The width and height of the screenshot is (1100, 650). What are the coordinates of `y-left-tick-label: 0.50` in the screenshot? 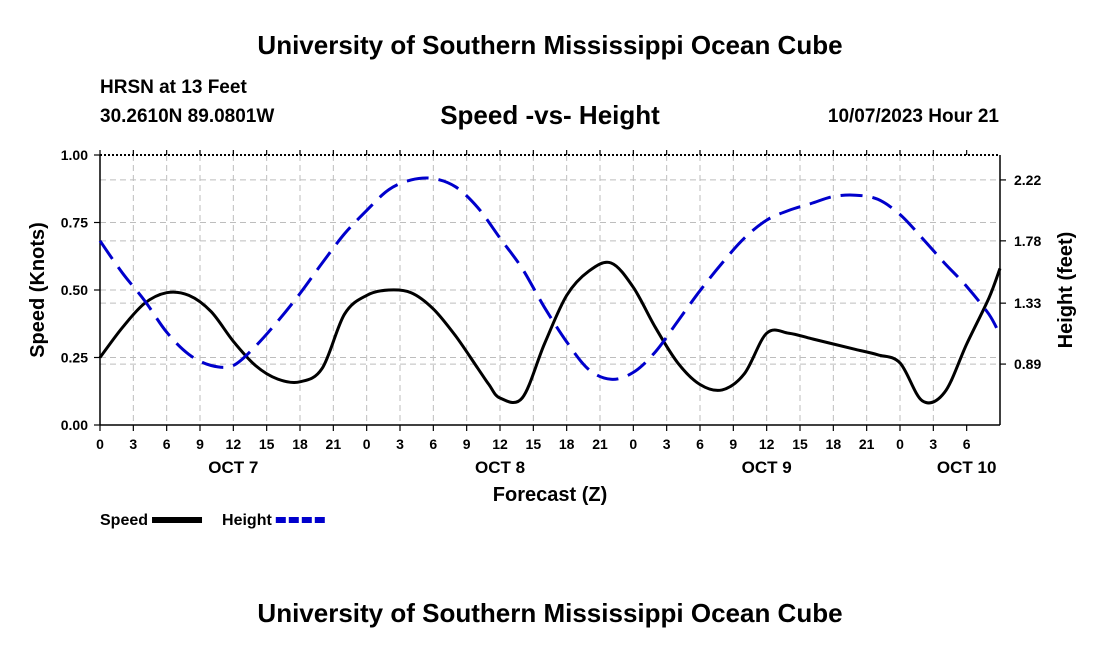 It's located at (74, 290).